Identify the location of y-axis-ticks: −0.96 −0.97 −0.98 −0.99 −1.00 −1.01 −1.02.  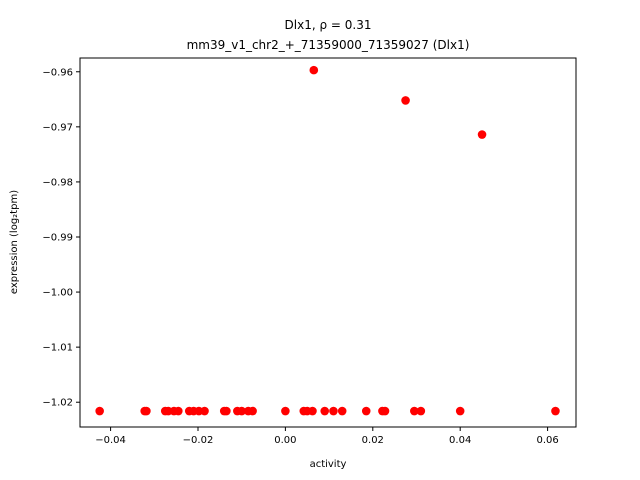
(61, 238).